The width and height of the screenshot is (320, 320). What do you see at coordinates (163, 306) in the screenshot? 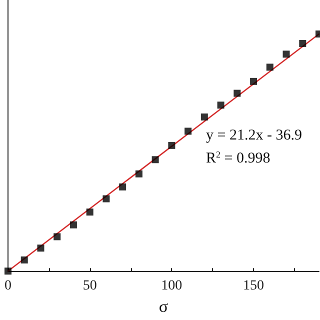
I see `x-axis-title: σ` at bounding box center [163, 306].